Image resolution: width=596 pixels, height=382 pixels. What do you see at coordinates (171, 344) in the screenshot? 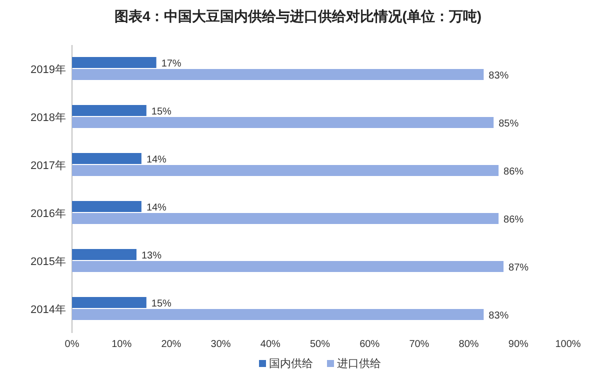
I see `x-tick-label: 20%` at bounding box center [171, 344].